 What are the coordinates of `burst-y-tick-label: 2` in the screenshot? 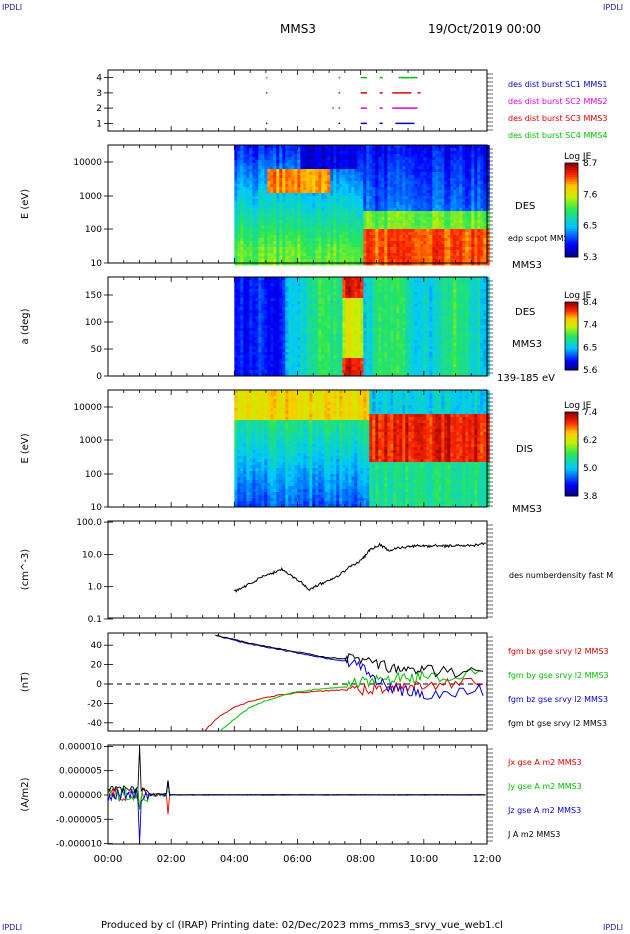 It's located at (99, 109).